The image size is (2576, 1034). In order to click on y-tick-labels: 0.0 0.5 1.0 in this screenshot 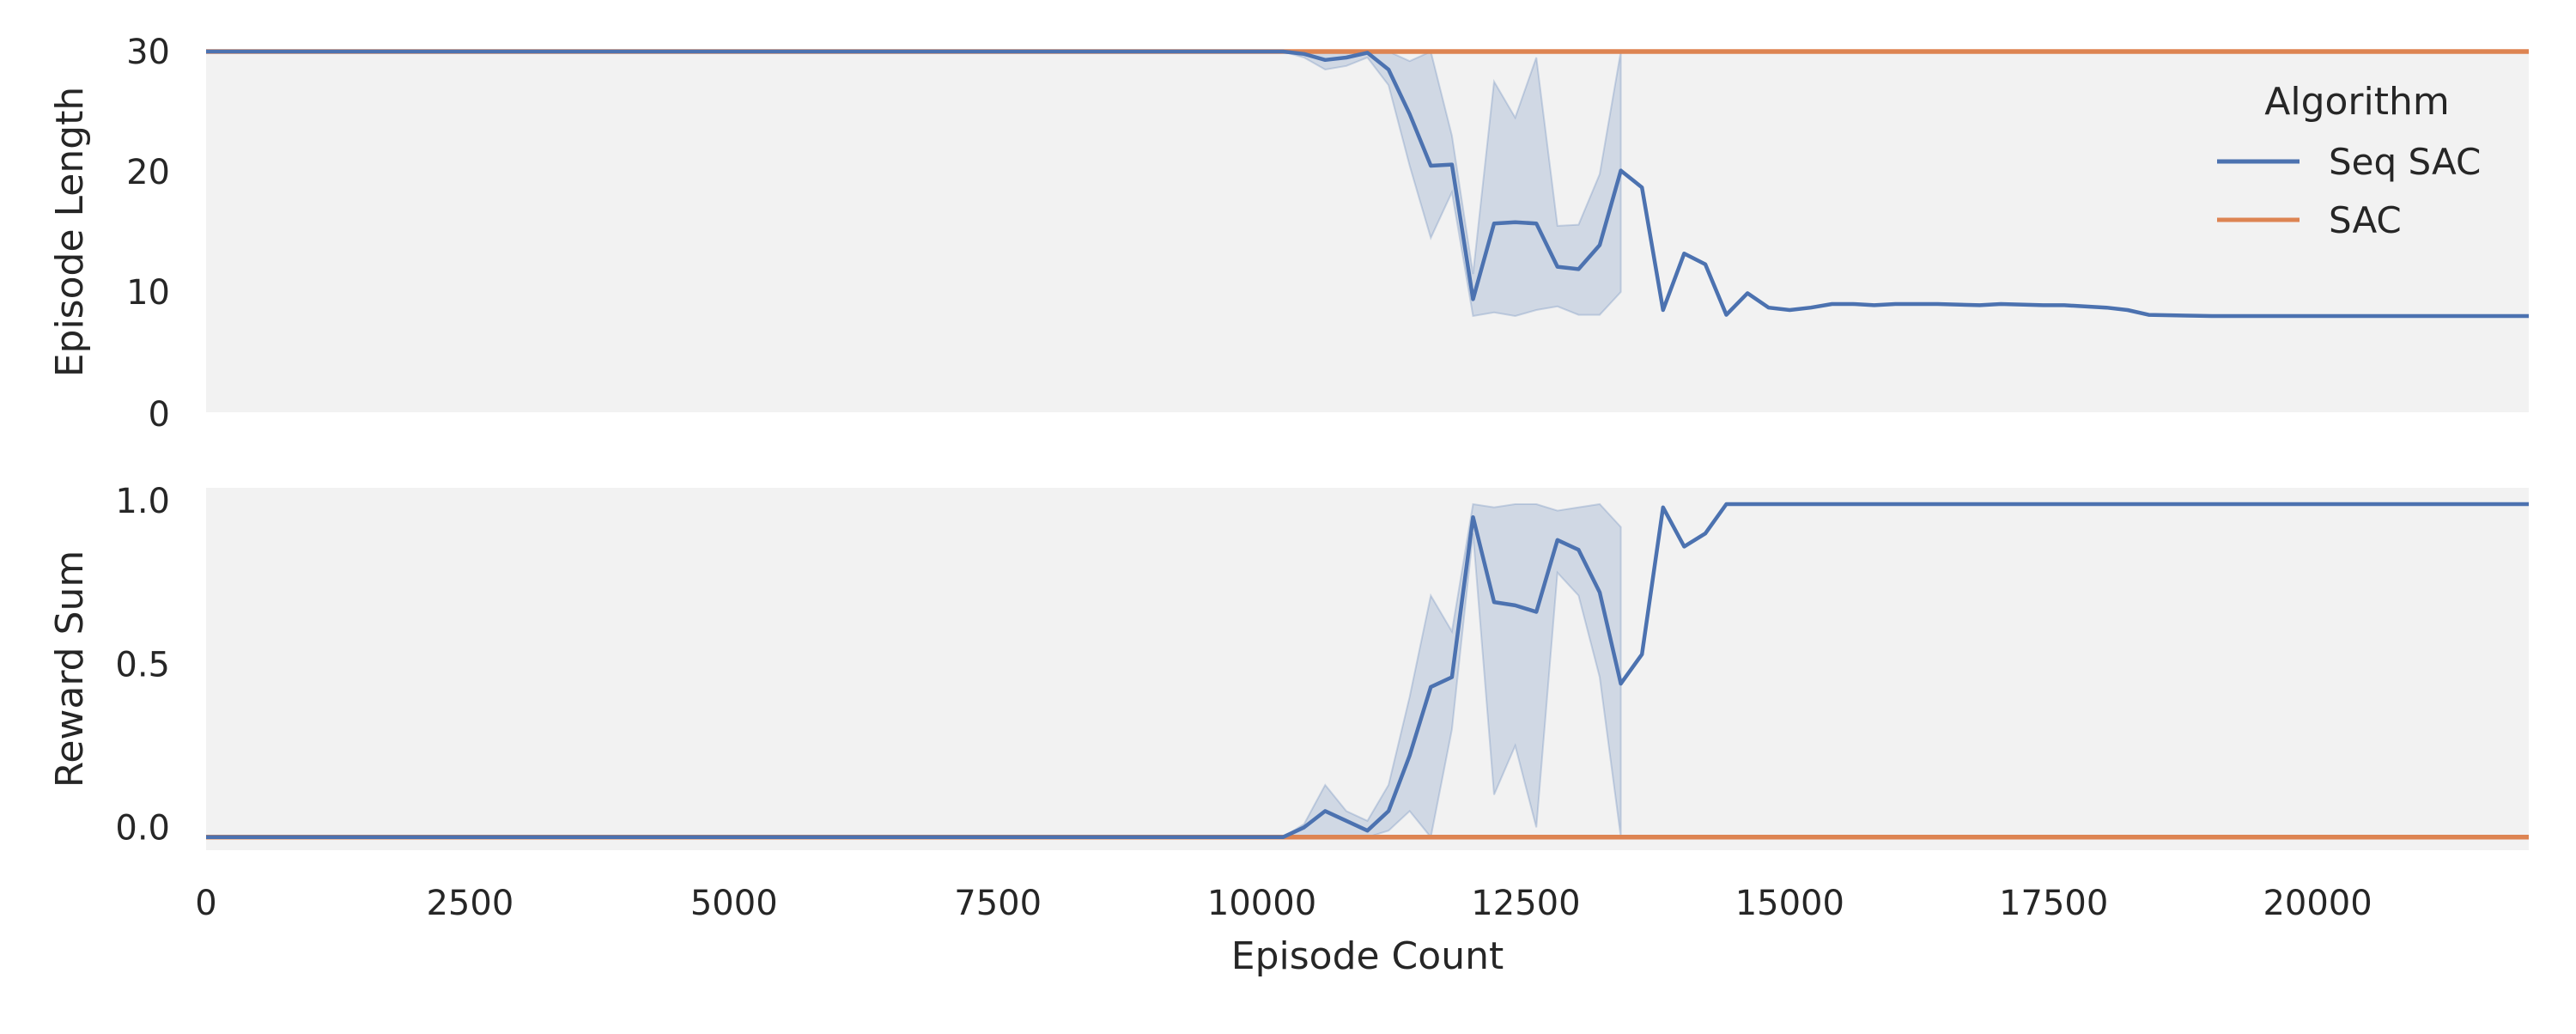, I will do `click(143, 665)`.